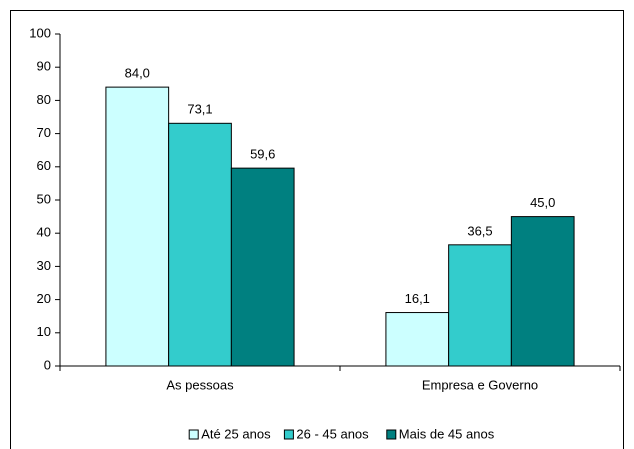 This screenshot has height=449, width=634. I want to click on y-tick-label: 70, so click(44, 132).